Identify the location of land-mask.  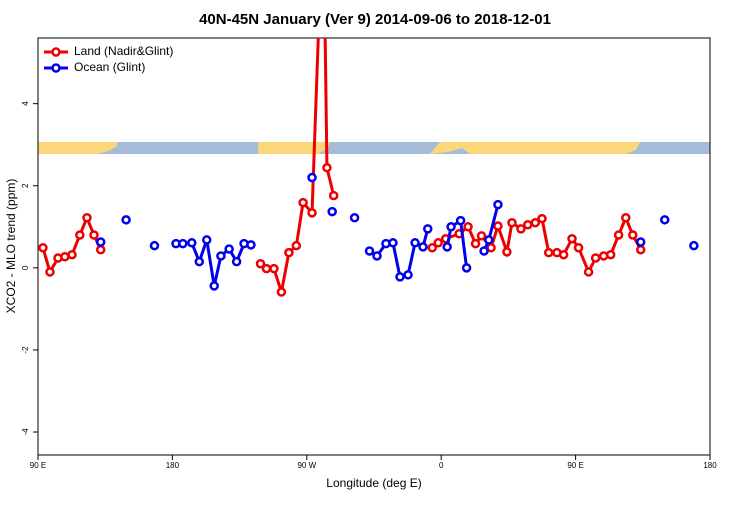
(374, 148).